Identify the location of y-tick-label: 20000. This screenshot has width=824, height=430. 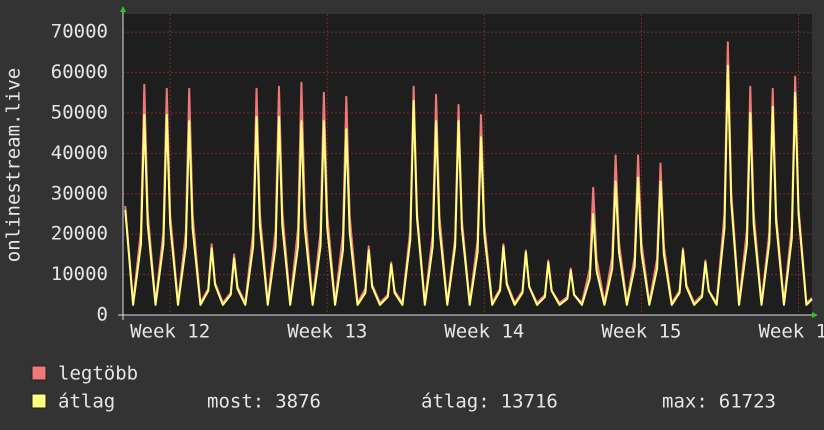
(79, 234).